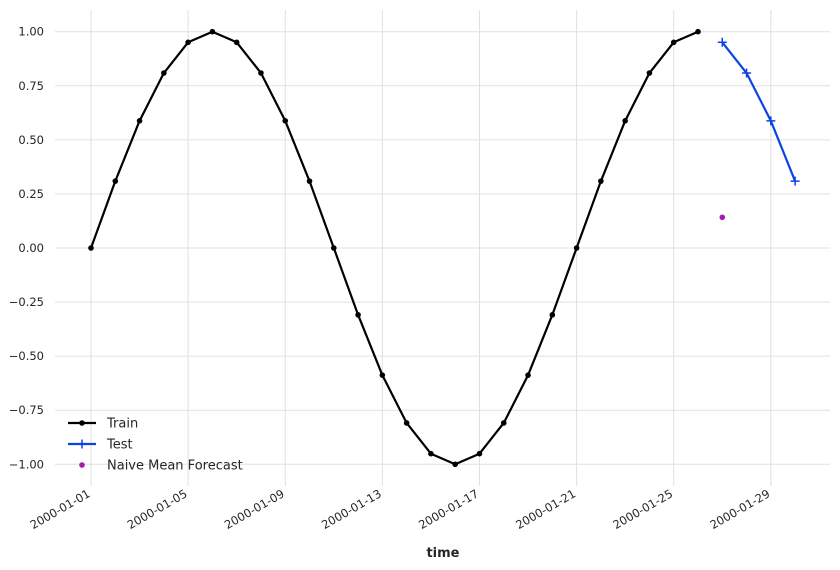 The width and height of the screenshot is (840, 570). What do you see at coordinates (254, 509) in the screenshot?
I see `x-tick-label: 2000-01-09` at bounding box center [254, 509].